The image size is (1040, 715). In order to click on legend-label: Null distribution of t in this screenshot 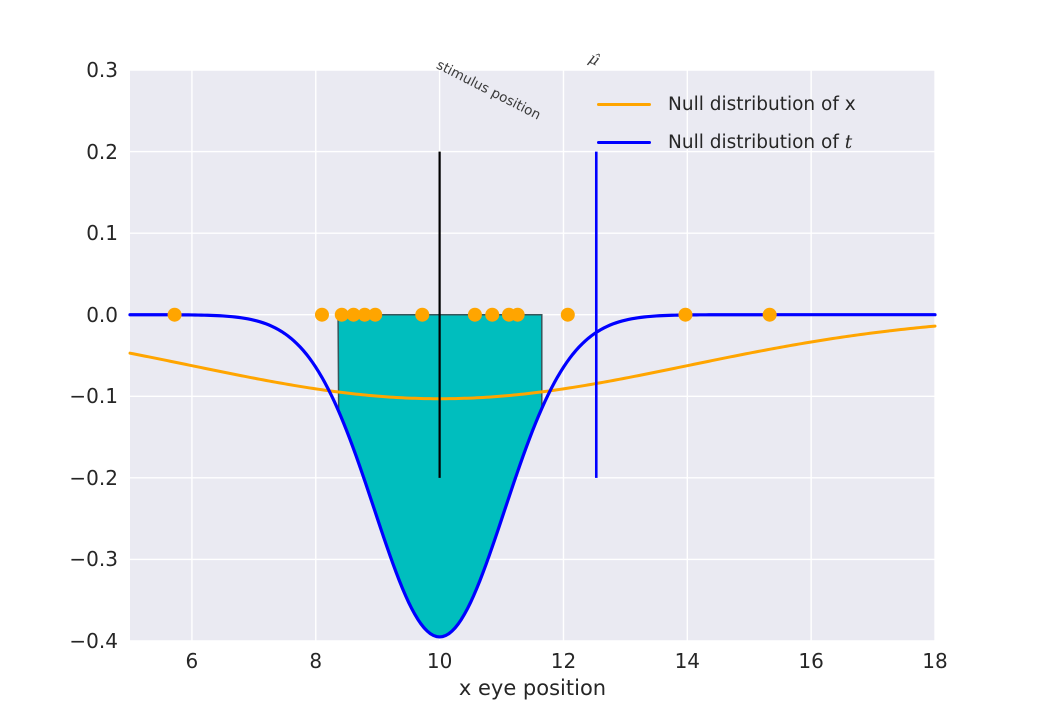, I will do `click(760, 142)`.